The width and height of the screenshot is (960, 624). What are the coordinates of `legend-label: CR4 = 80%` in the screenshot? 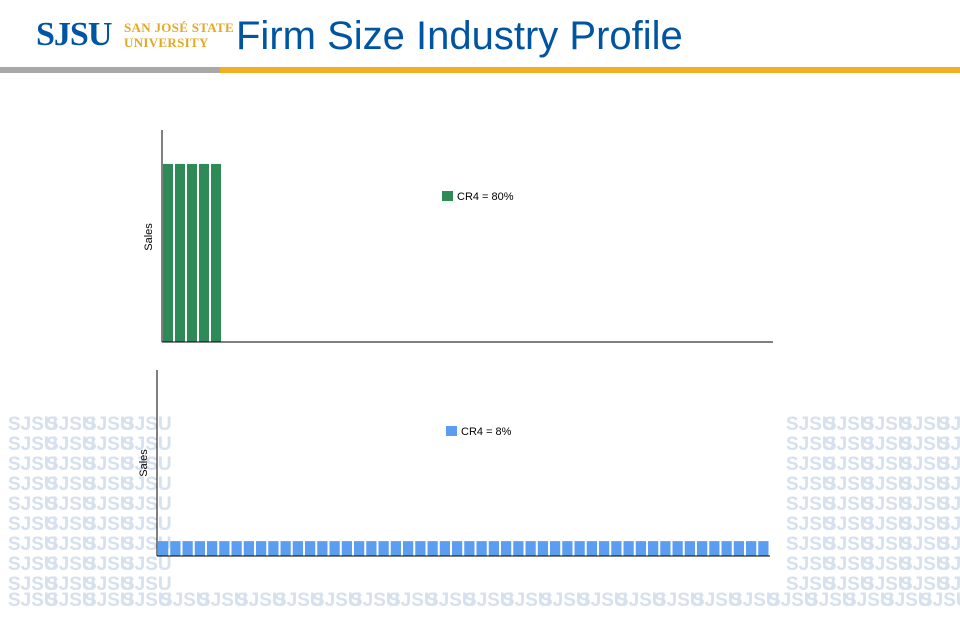 It's located at (485, 197).